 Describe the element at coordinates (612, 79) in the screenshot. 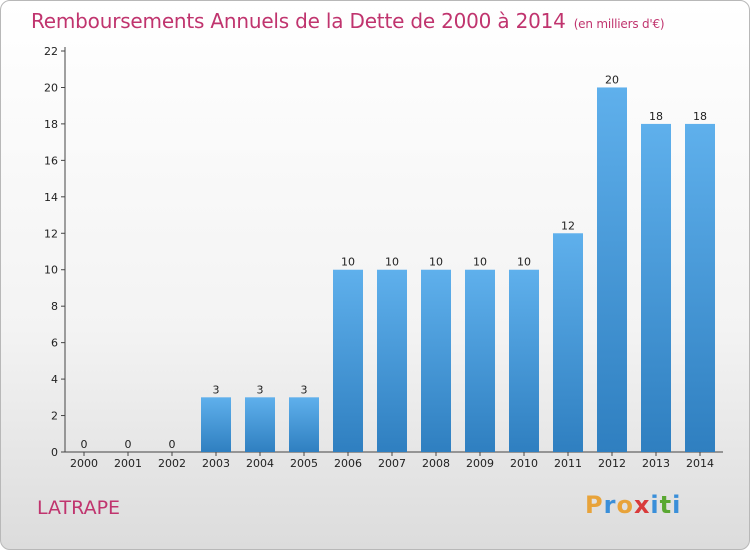

I see `data-label: 20` at that location.